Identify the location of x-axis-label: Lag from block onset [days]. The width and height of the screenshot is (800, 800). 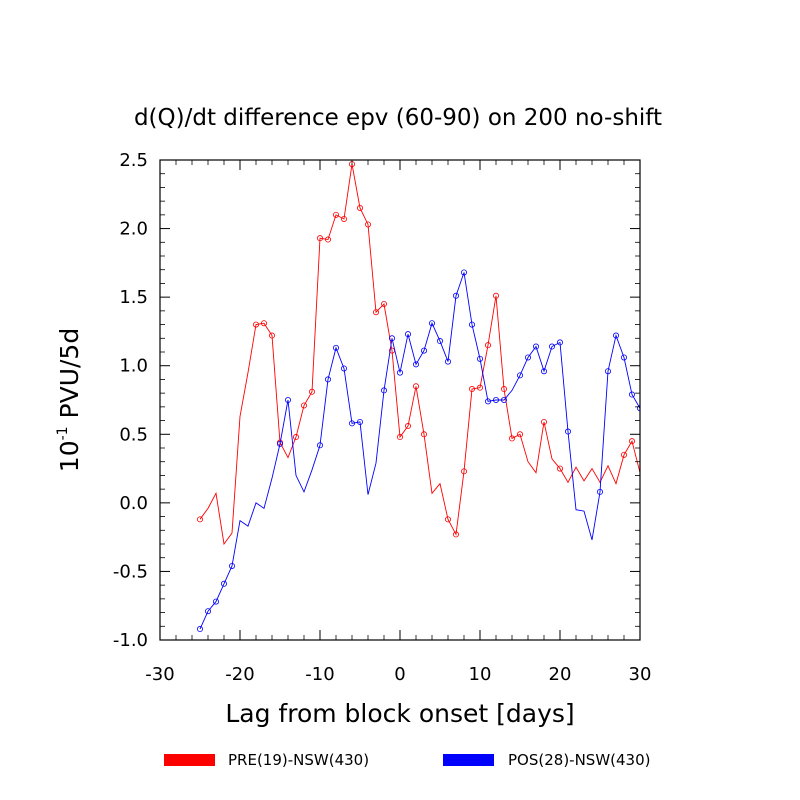
(399, 713).